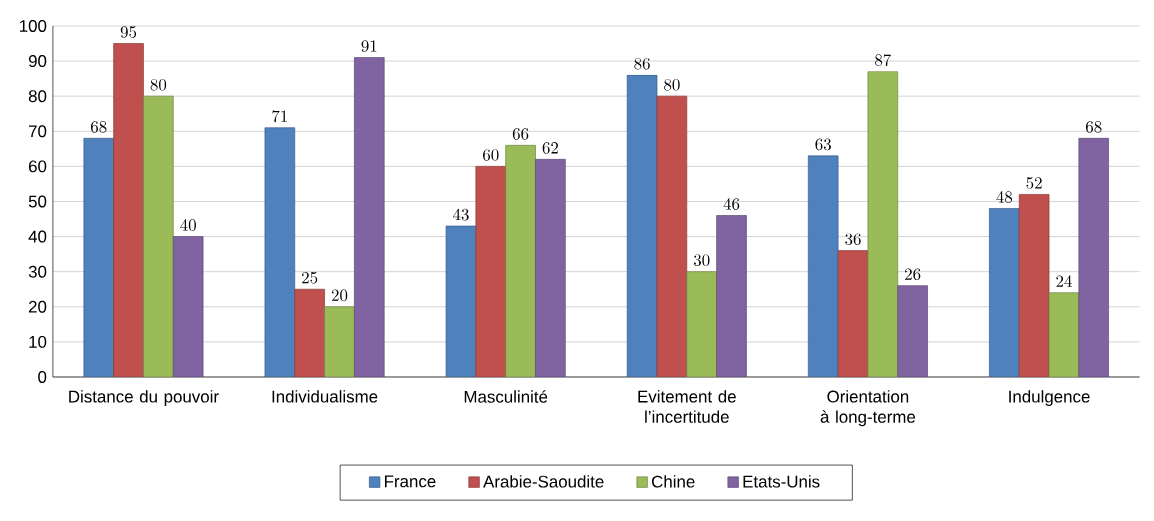 Image resolution: width=1154 pixels, height=521 pixels. What do you see at coordinates (37, 60) in the screenshot?
I see `y-tick-label: 90` at bounding box center [37, 60].